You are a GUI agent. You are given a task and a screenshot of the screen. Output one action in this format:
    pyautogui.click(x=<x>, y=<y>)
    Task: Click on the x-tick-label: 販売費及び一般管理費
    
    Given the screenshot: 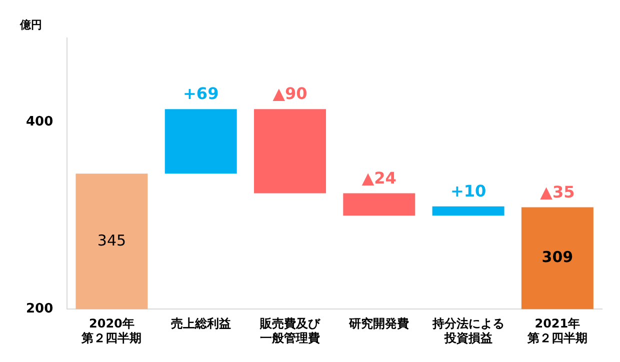 What is the action you would take?
    pyautogui.click(x=289, y=330)
    